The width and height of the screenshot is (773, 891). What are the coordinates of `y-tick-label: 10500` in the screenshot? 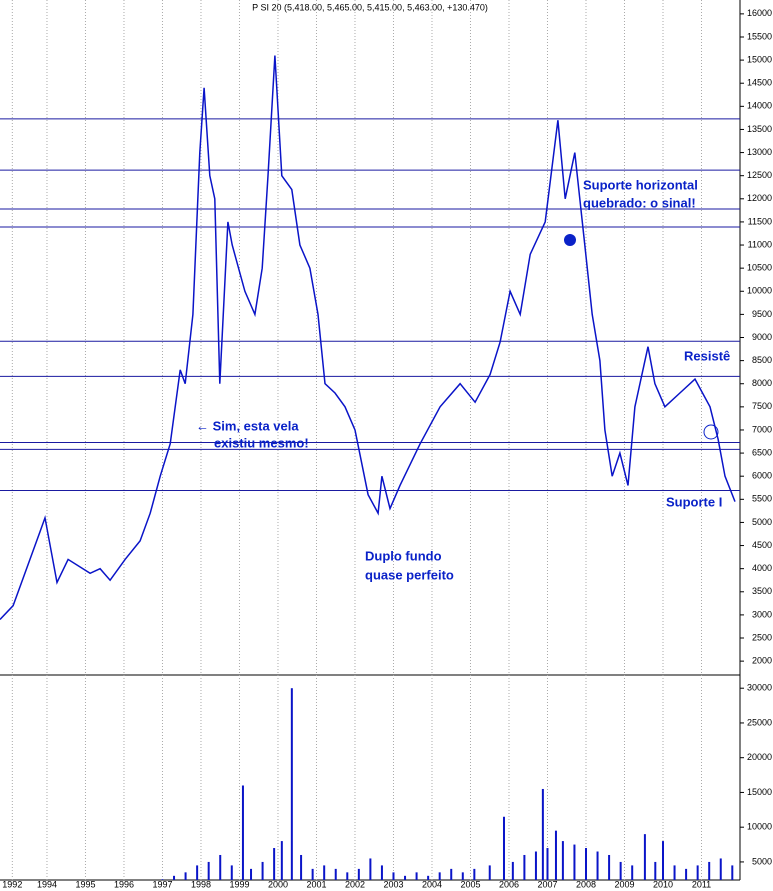 It's located at (759, 268).